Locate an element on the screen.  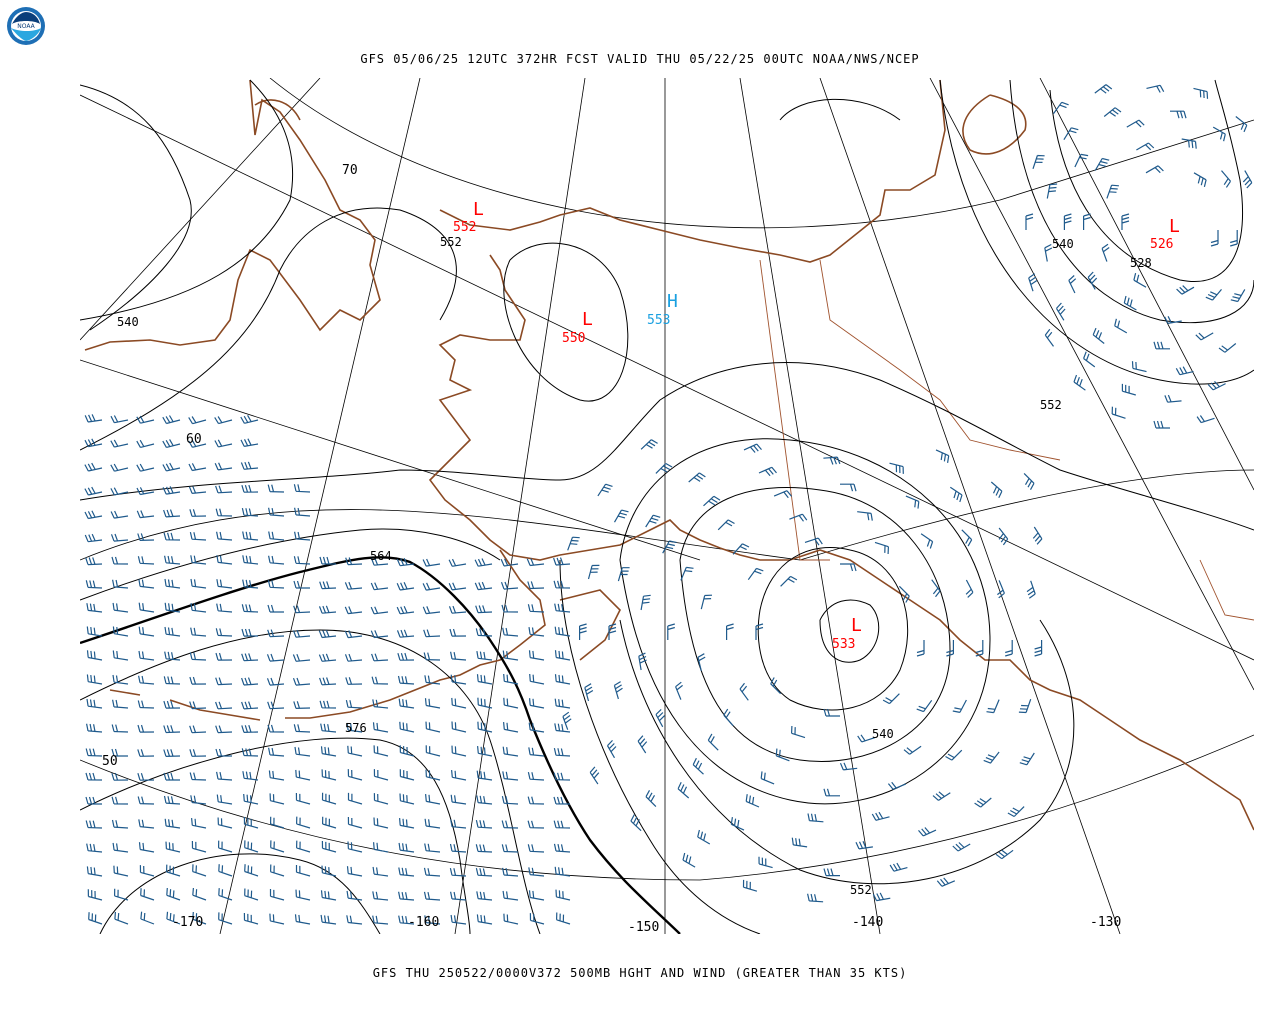
noaa-logo: NOAA is located at coordinates (26, 26).